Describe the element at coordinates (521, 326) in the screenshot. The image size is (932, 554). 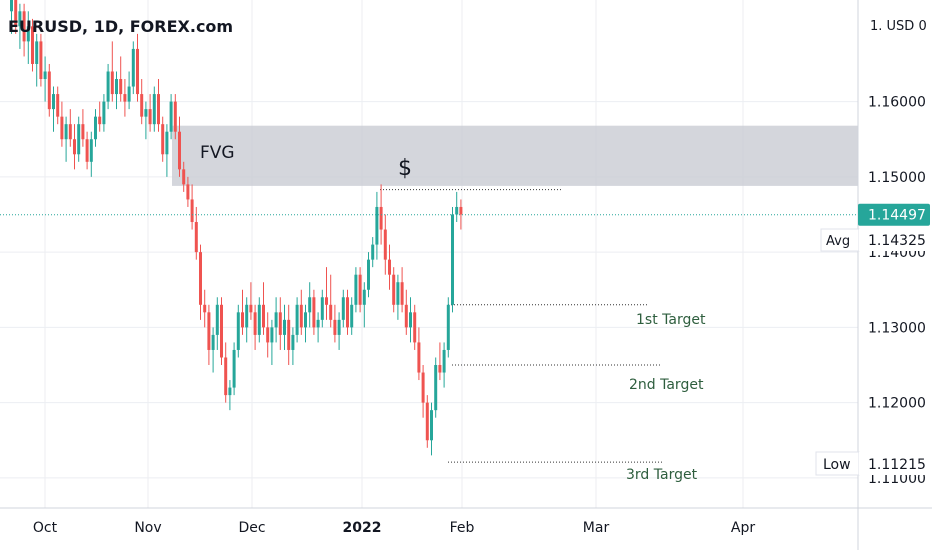
I see `target-levels` at that location.